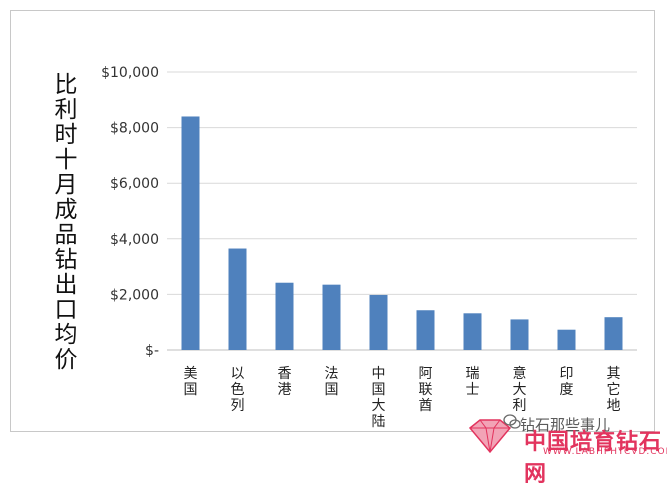  Describe the element at coordinates (512, 421) in the screenshot. I see `wechat-icon` at that location.